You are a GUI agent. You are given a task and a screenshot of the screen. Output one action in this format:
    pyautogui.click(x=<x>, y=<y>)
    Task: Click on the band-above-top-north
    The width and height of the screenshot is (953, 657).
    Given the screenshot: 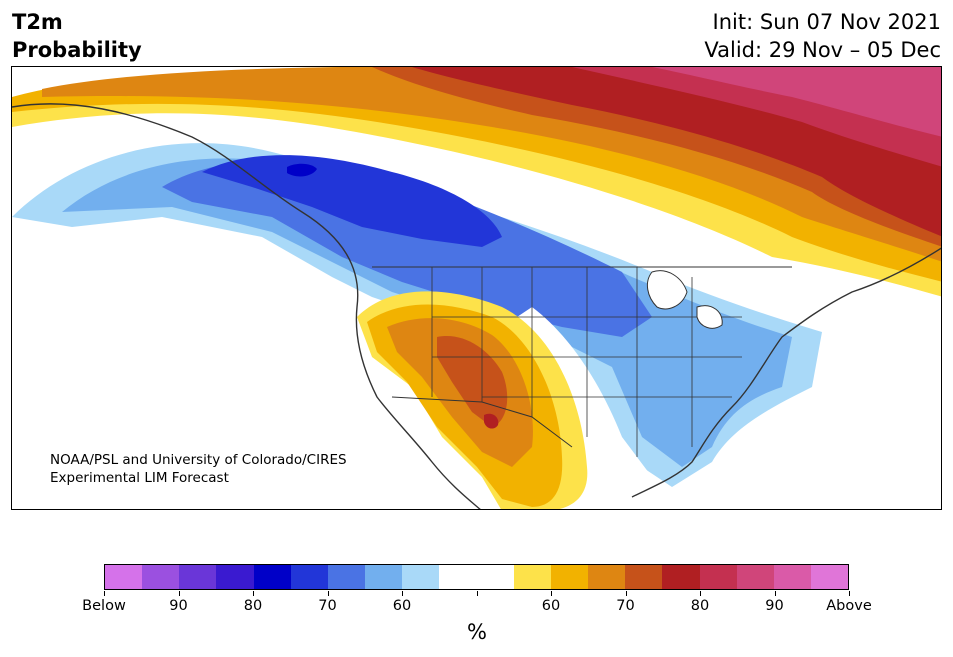 What is the action you would take?
    pyautogui.click(x=796, y=102)
    